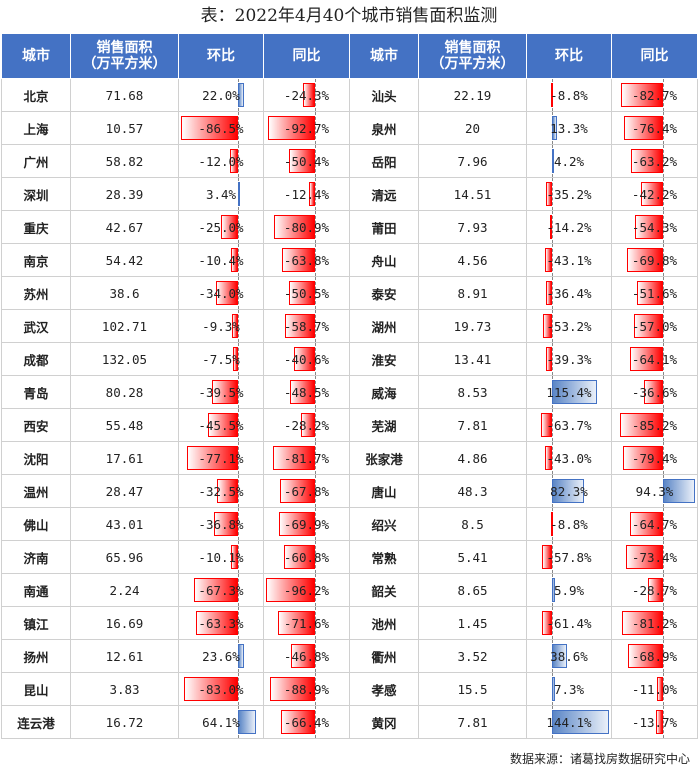 Image resolution: width=698 pixels, height=772 pixels. I want to click on mom-change-cell: -35.2%, so click(569, 194).